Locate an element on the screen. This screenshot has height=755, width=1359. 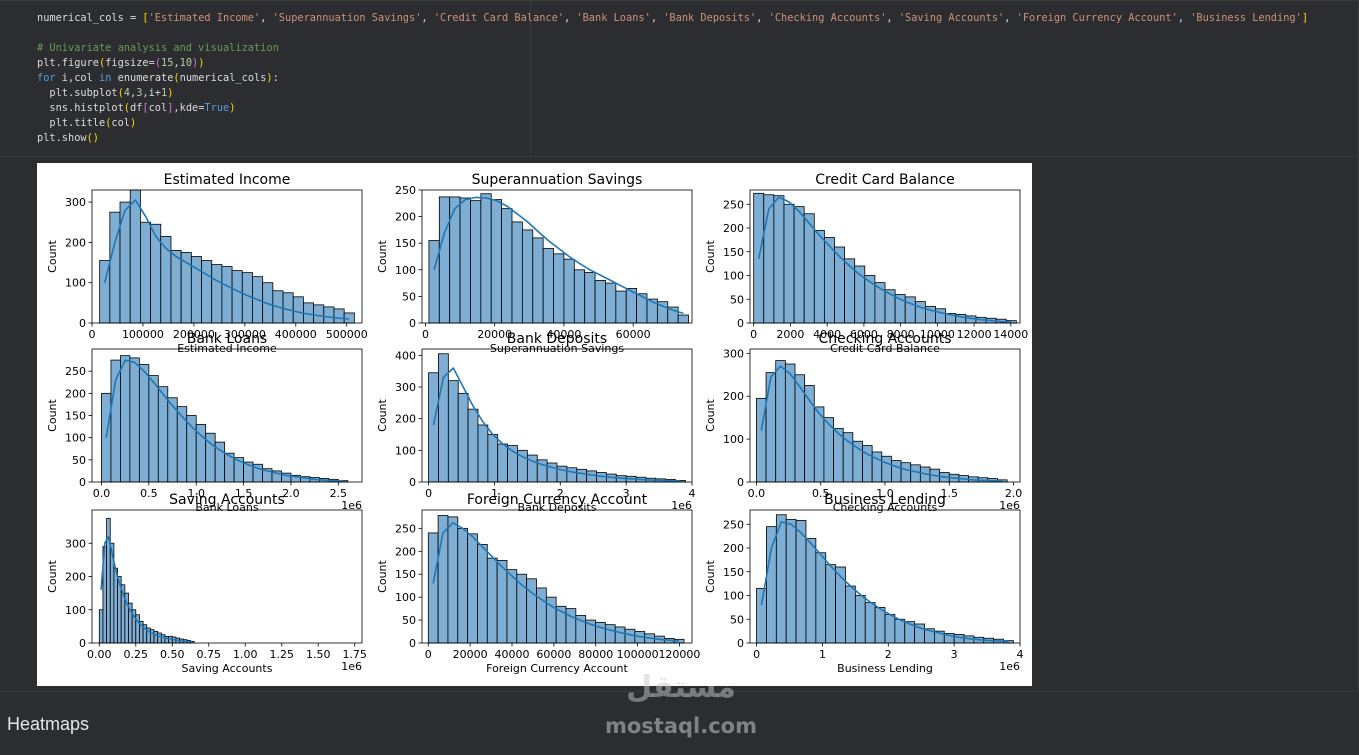
code-string: 'Credit Card Balance' is located at coordinates (498, 18).